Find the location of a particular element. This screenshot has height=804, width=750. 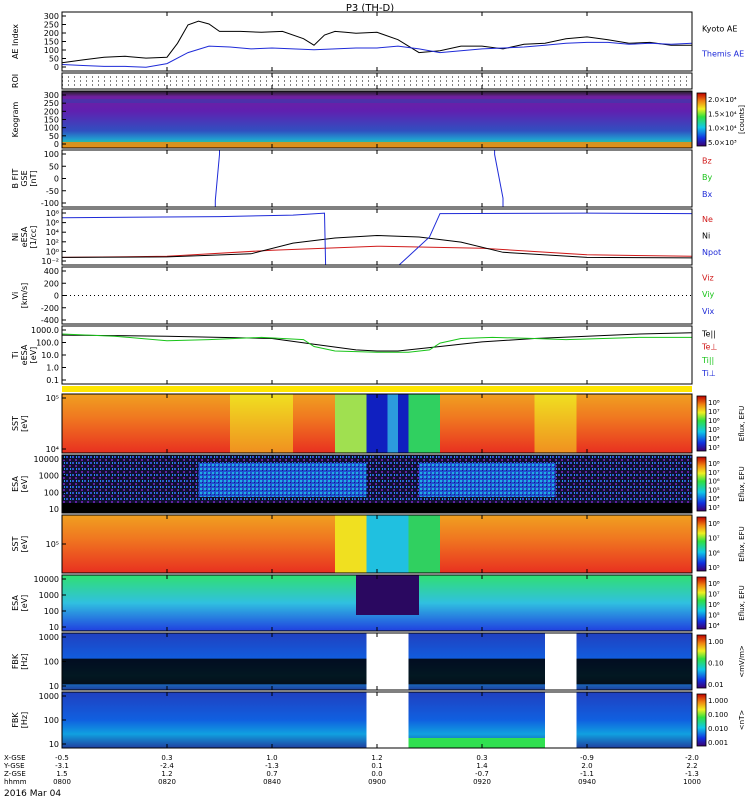

temperature-ylabel: eESA is located at coordinates (24, 354).